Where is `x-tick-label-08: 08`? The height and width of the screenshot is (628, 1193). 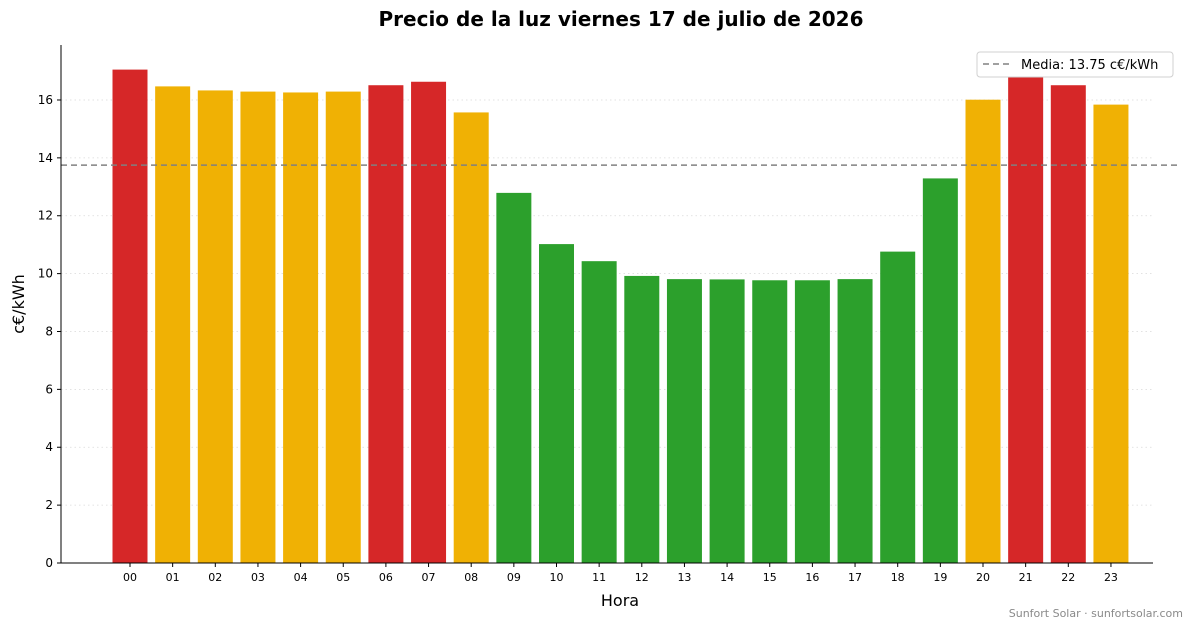 x-tick-label-08: 08 is located at coordinates (471, 577).